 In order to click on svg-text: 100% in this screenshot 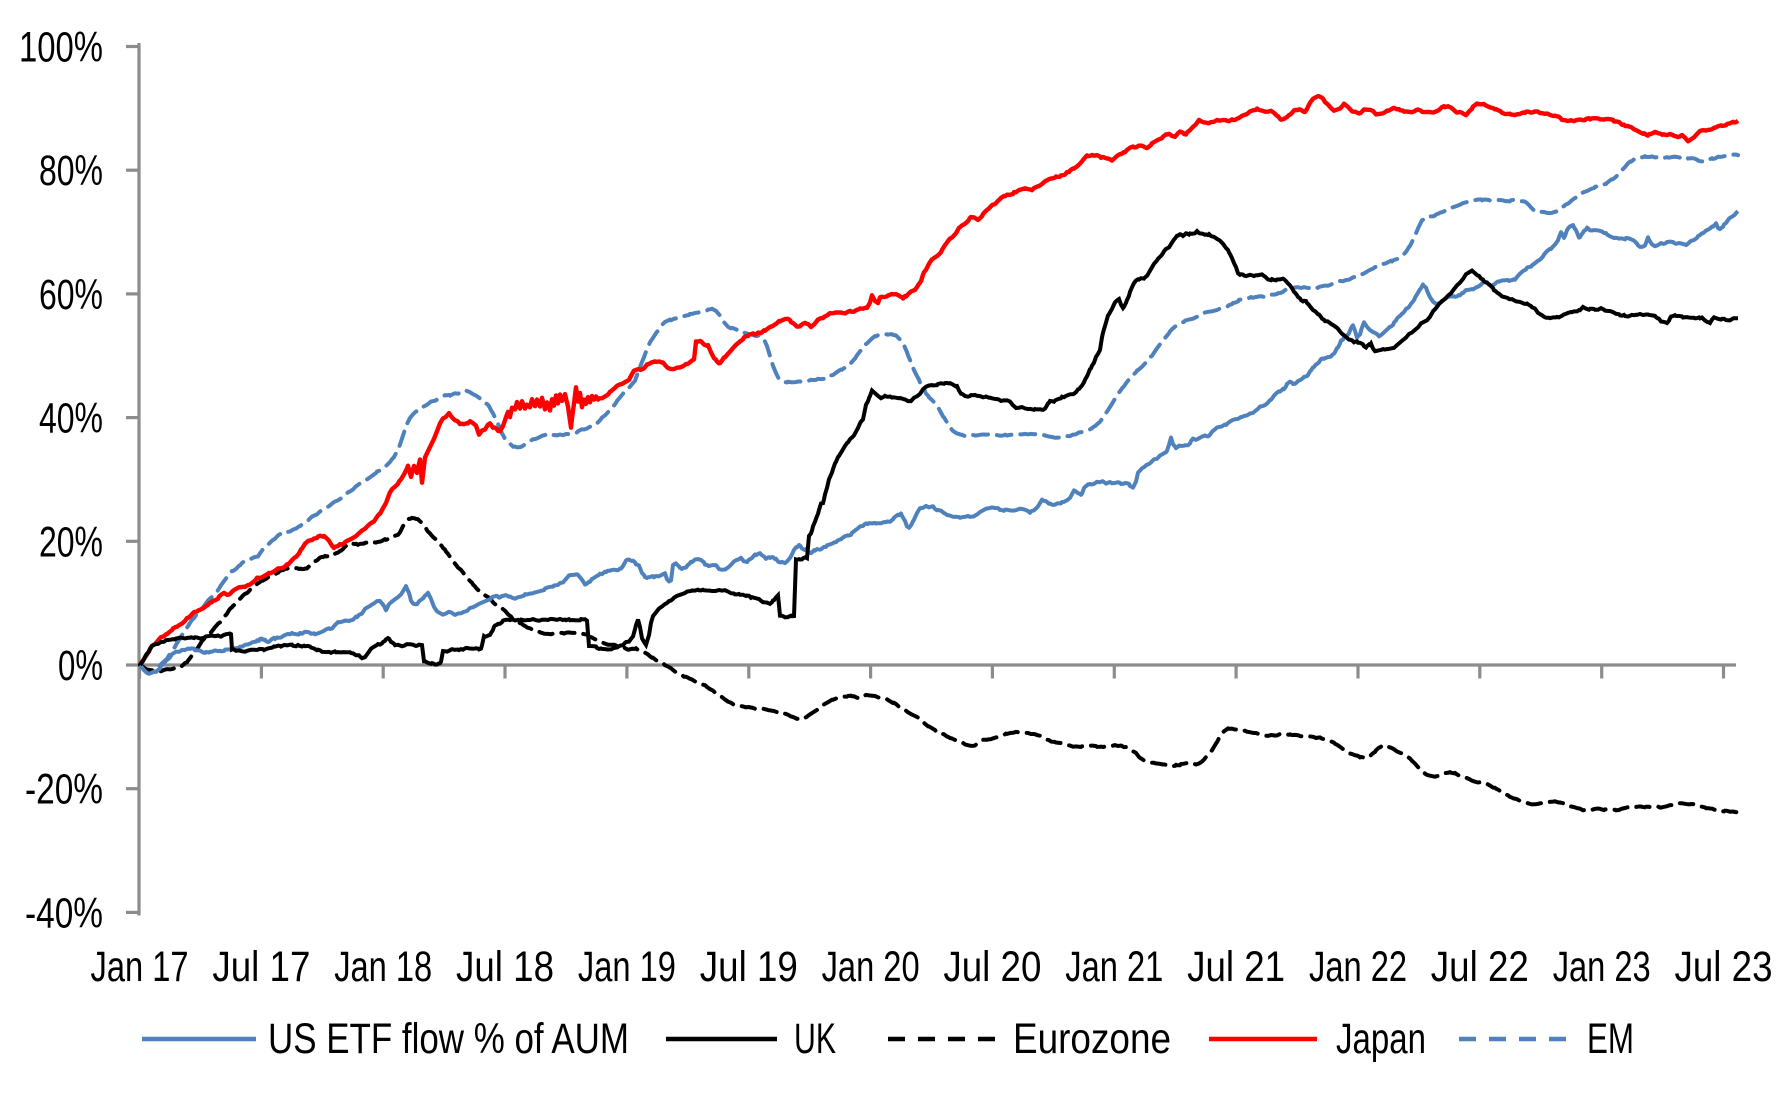, I will do `click(61, 48)`.